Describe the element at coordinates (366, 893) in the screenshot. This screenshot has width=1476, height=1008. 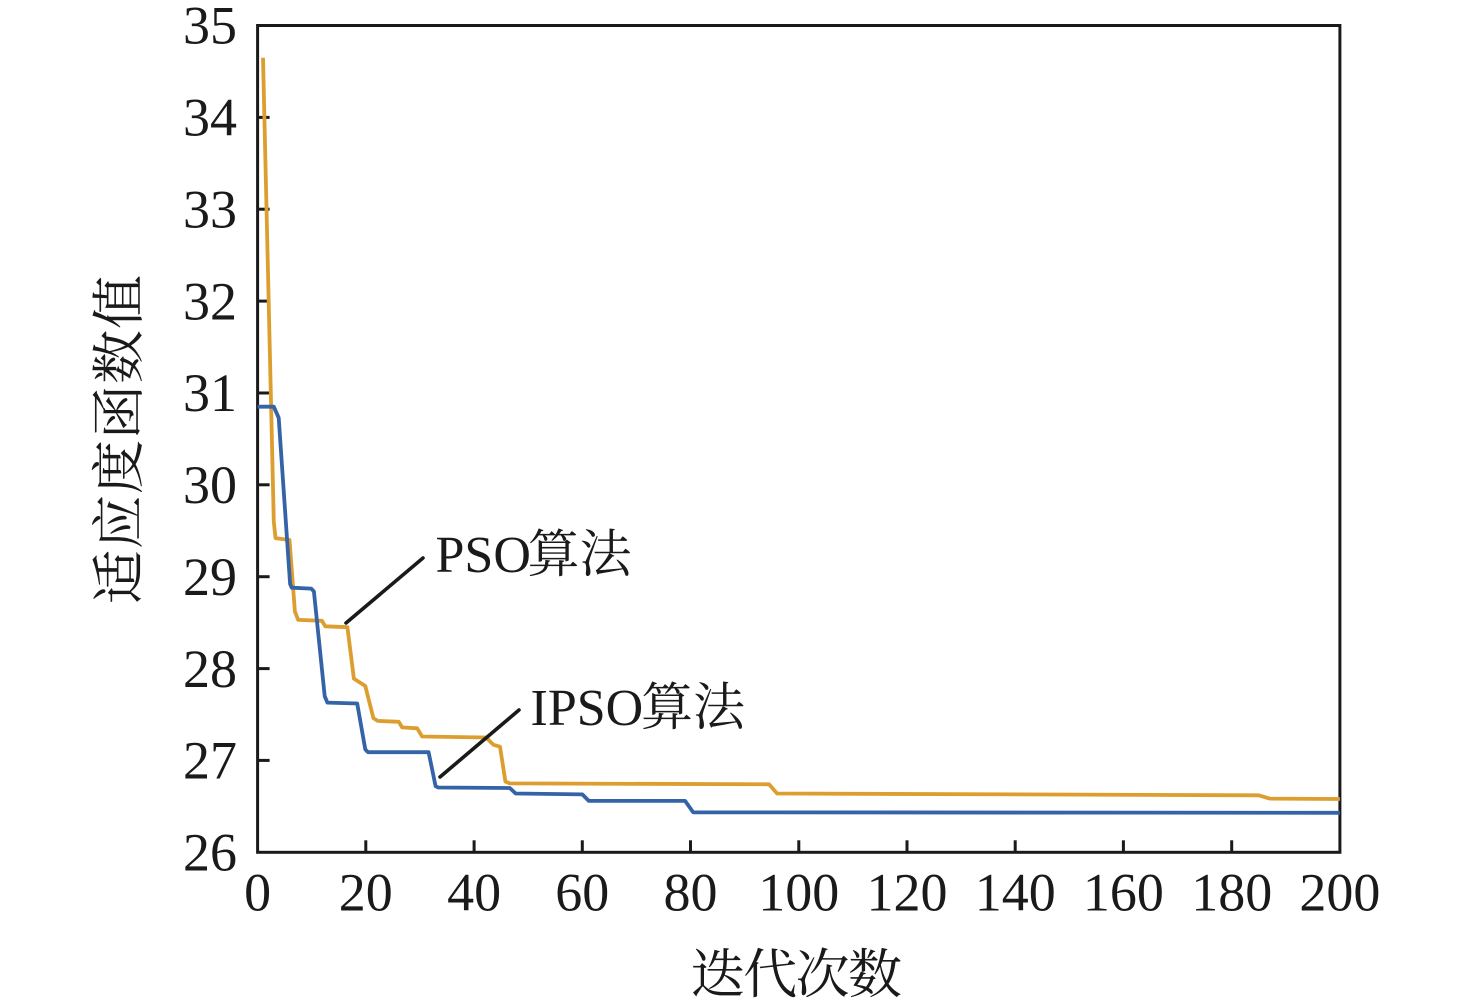
I see `svg-text: 20` at that location.